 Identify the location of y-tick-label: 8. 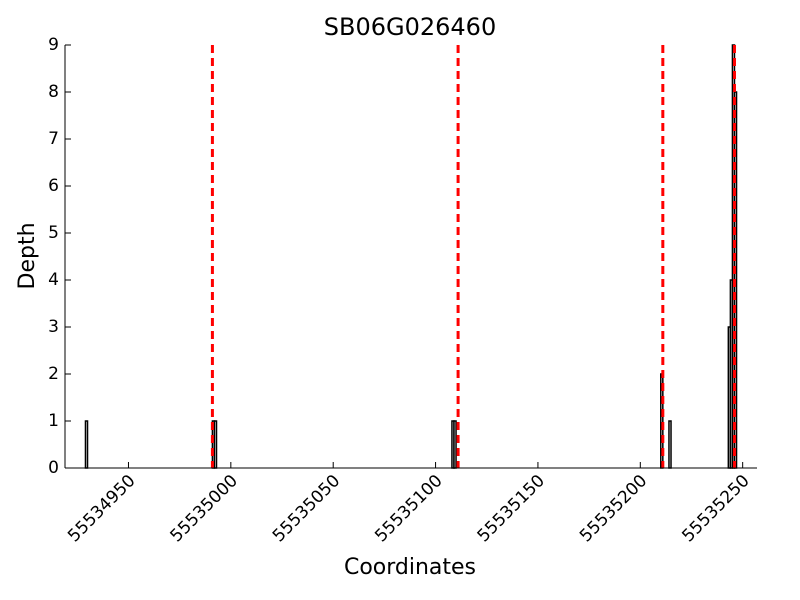
(53, 92).